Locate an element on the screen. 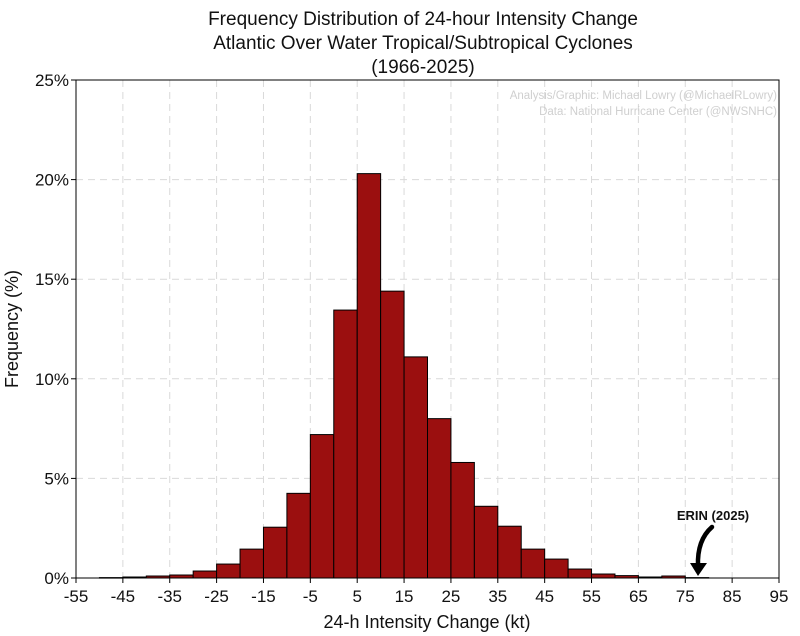 Image resolution: width=800 pixels, height=636 pixels. y-tick-label: 25% is located at coordinates (52, 80).